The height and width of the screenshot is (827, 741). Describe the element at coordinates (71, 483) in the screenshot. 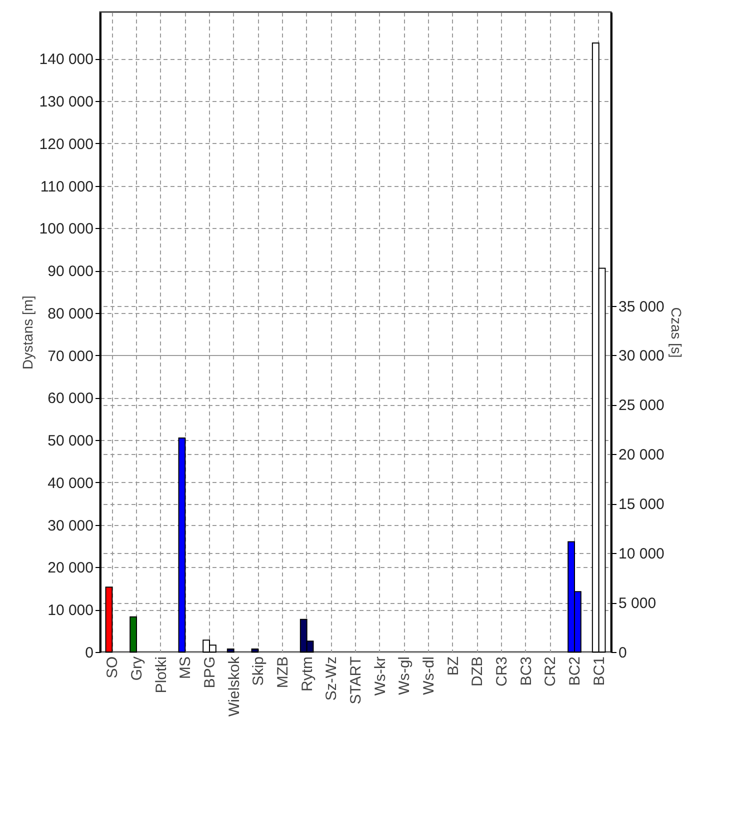

I see `y-tick-label: 40 000` at that location.